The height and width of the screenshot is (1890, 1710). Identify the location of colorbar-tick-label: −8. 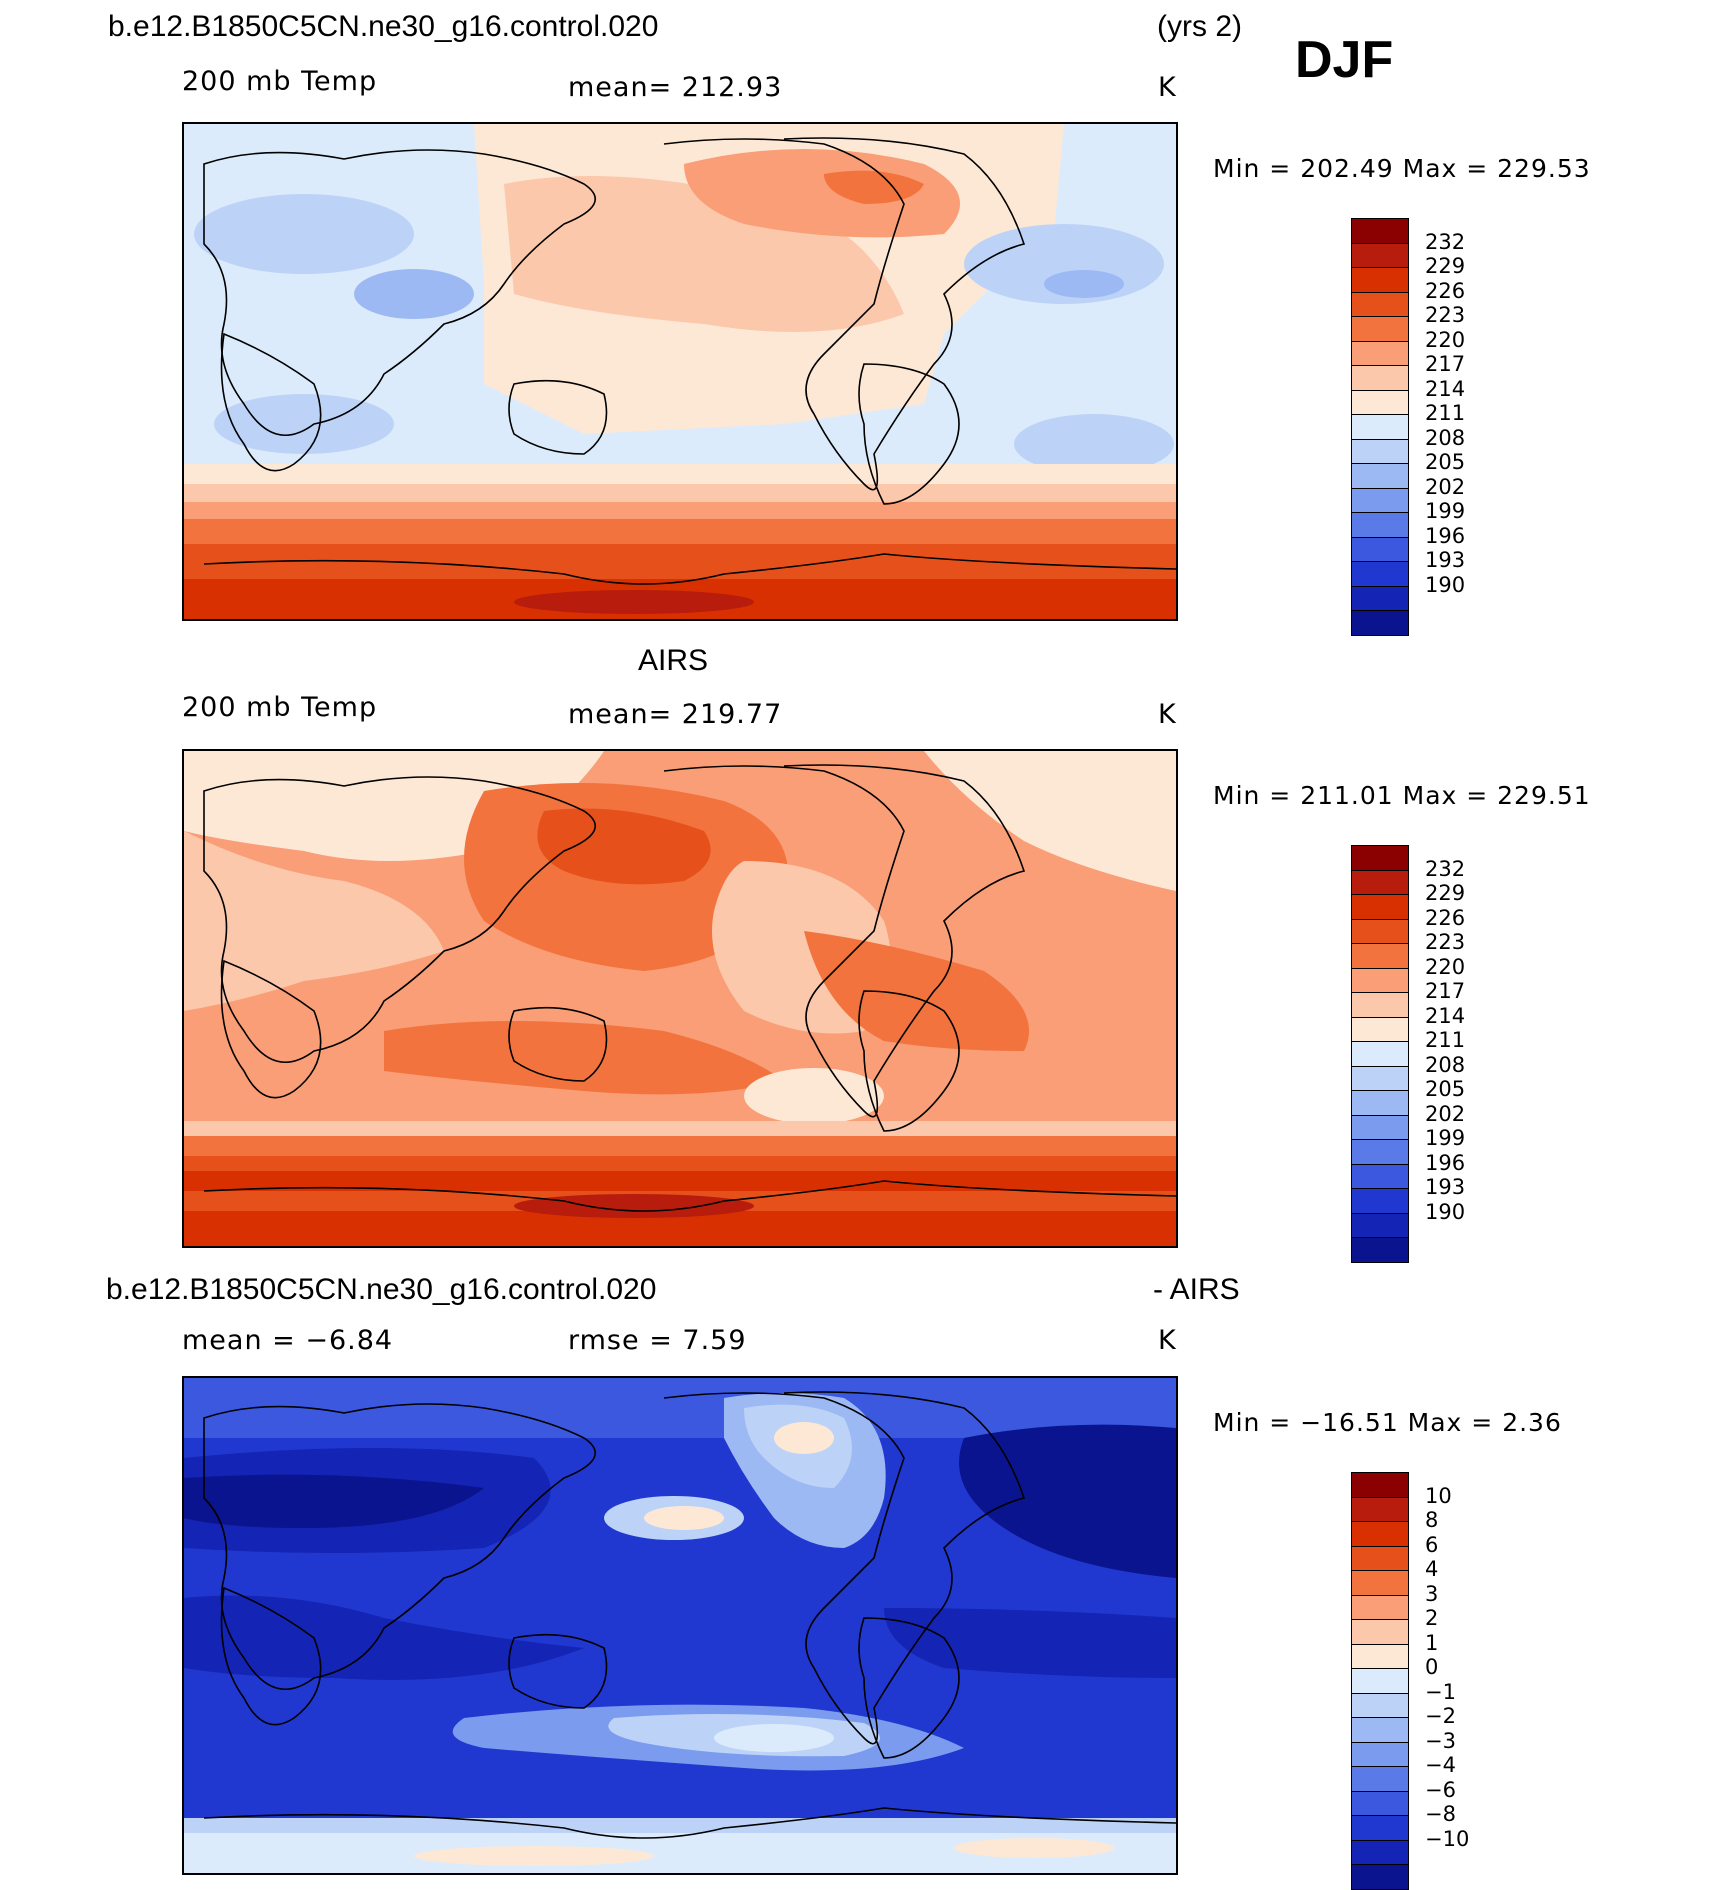
(1440, 1814).